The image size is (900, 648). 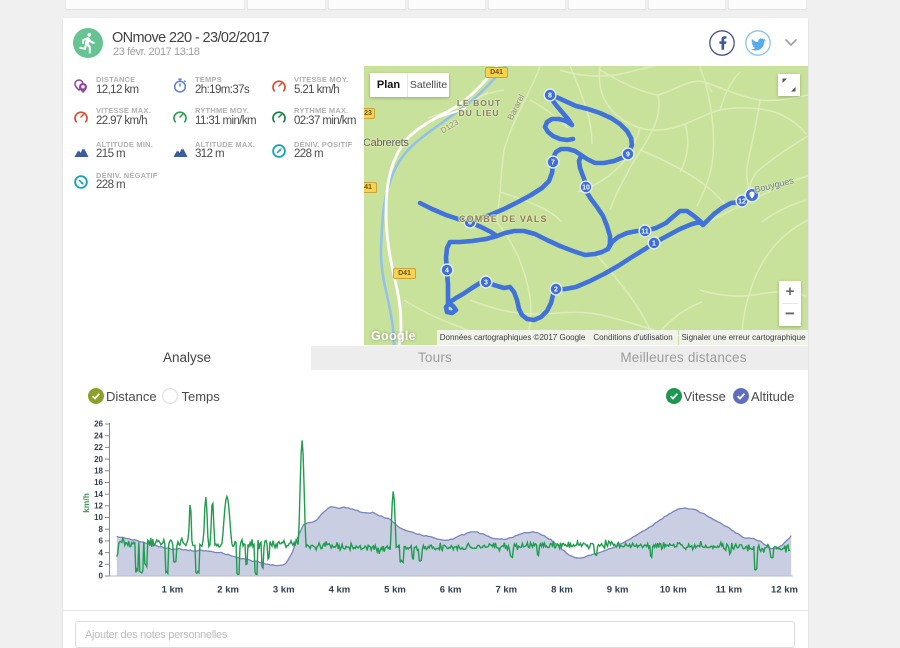 I want to click on svg-text: 7, so click(x=553, y=162).